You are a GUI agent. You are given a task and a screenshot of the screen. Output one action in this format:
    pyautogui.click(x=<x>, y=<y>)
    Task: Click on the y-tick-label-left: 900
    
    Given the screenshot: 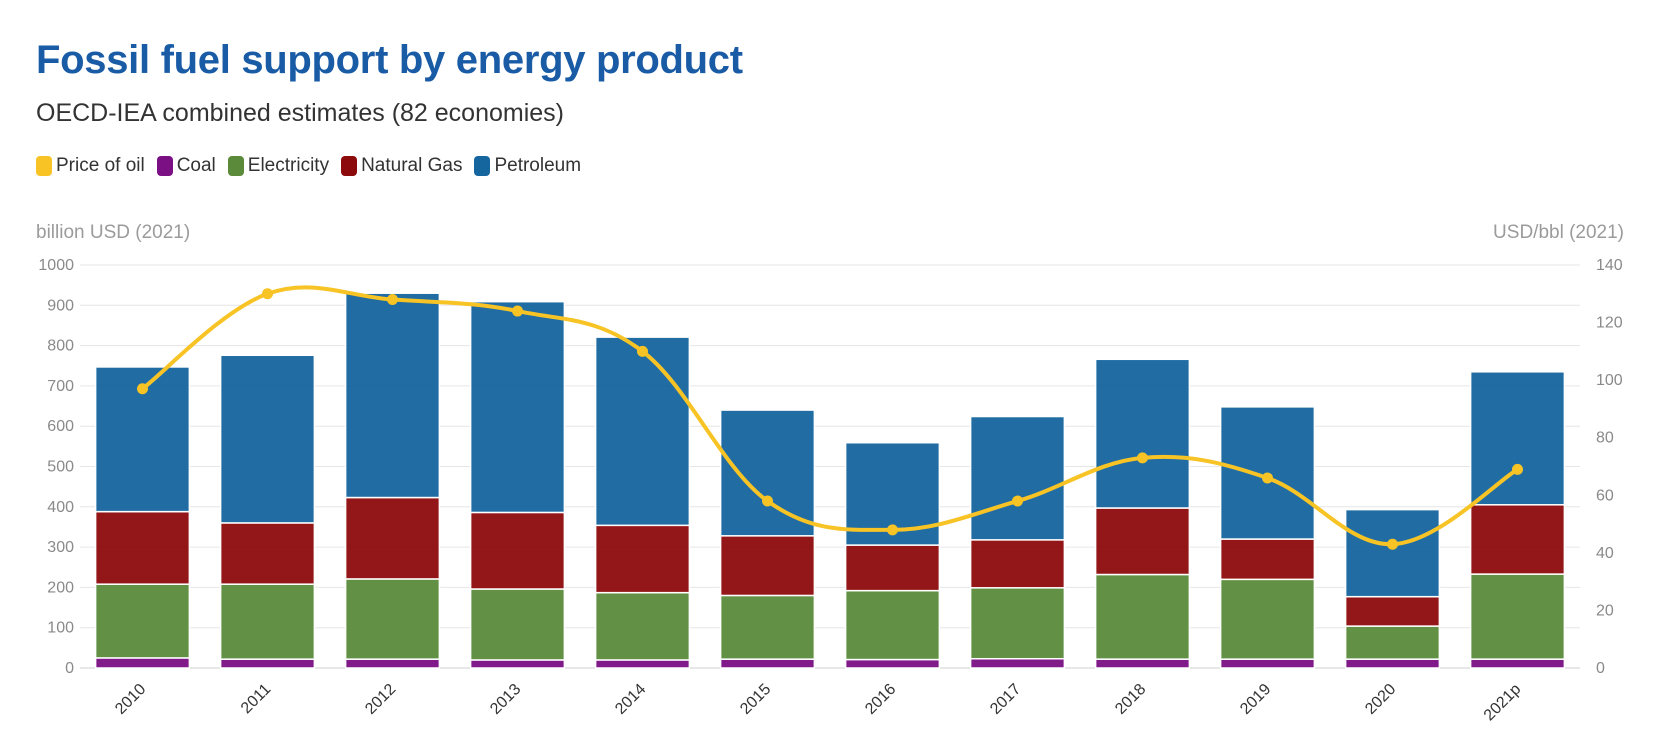 What is the action you would take?
    pyautogui.click(x=60, y=305)
    